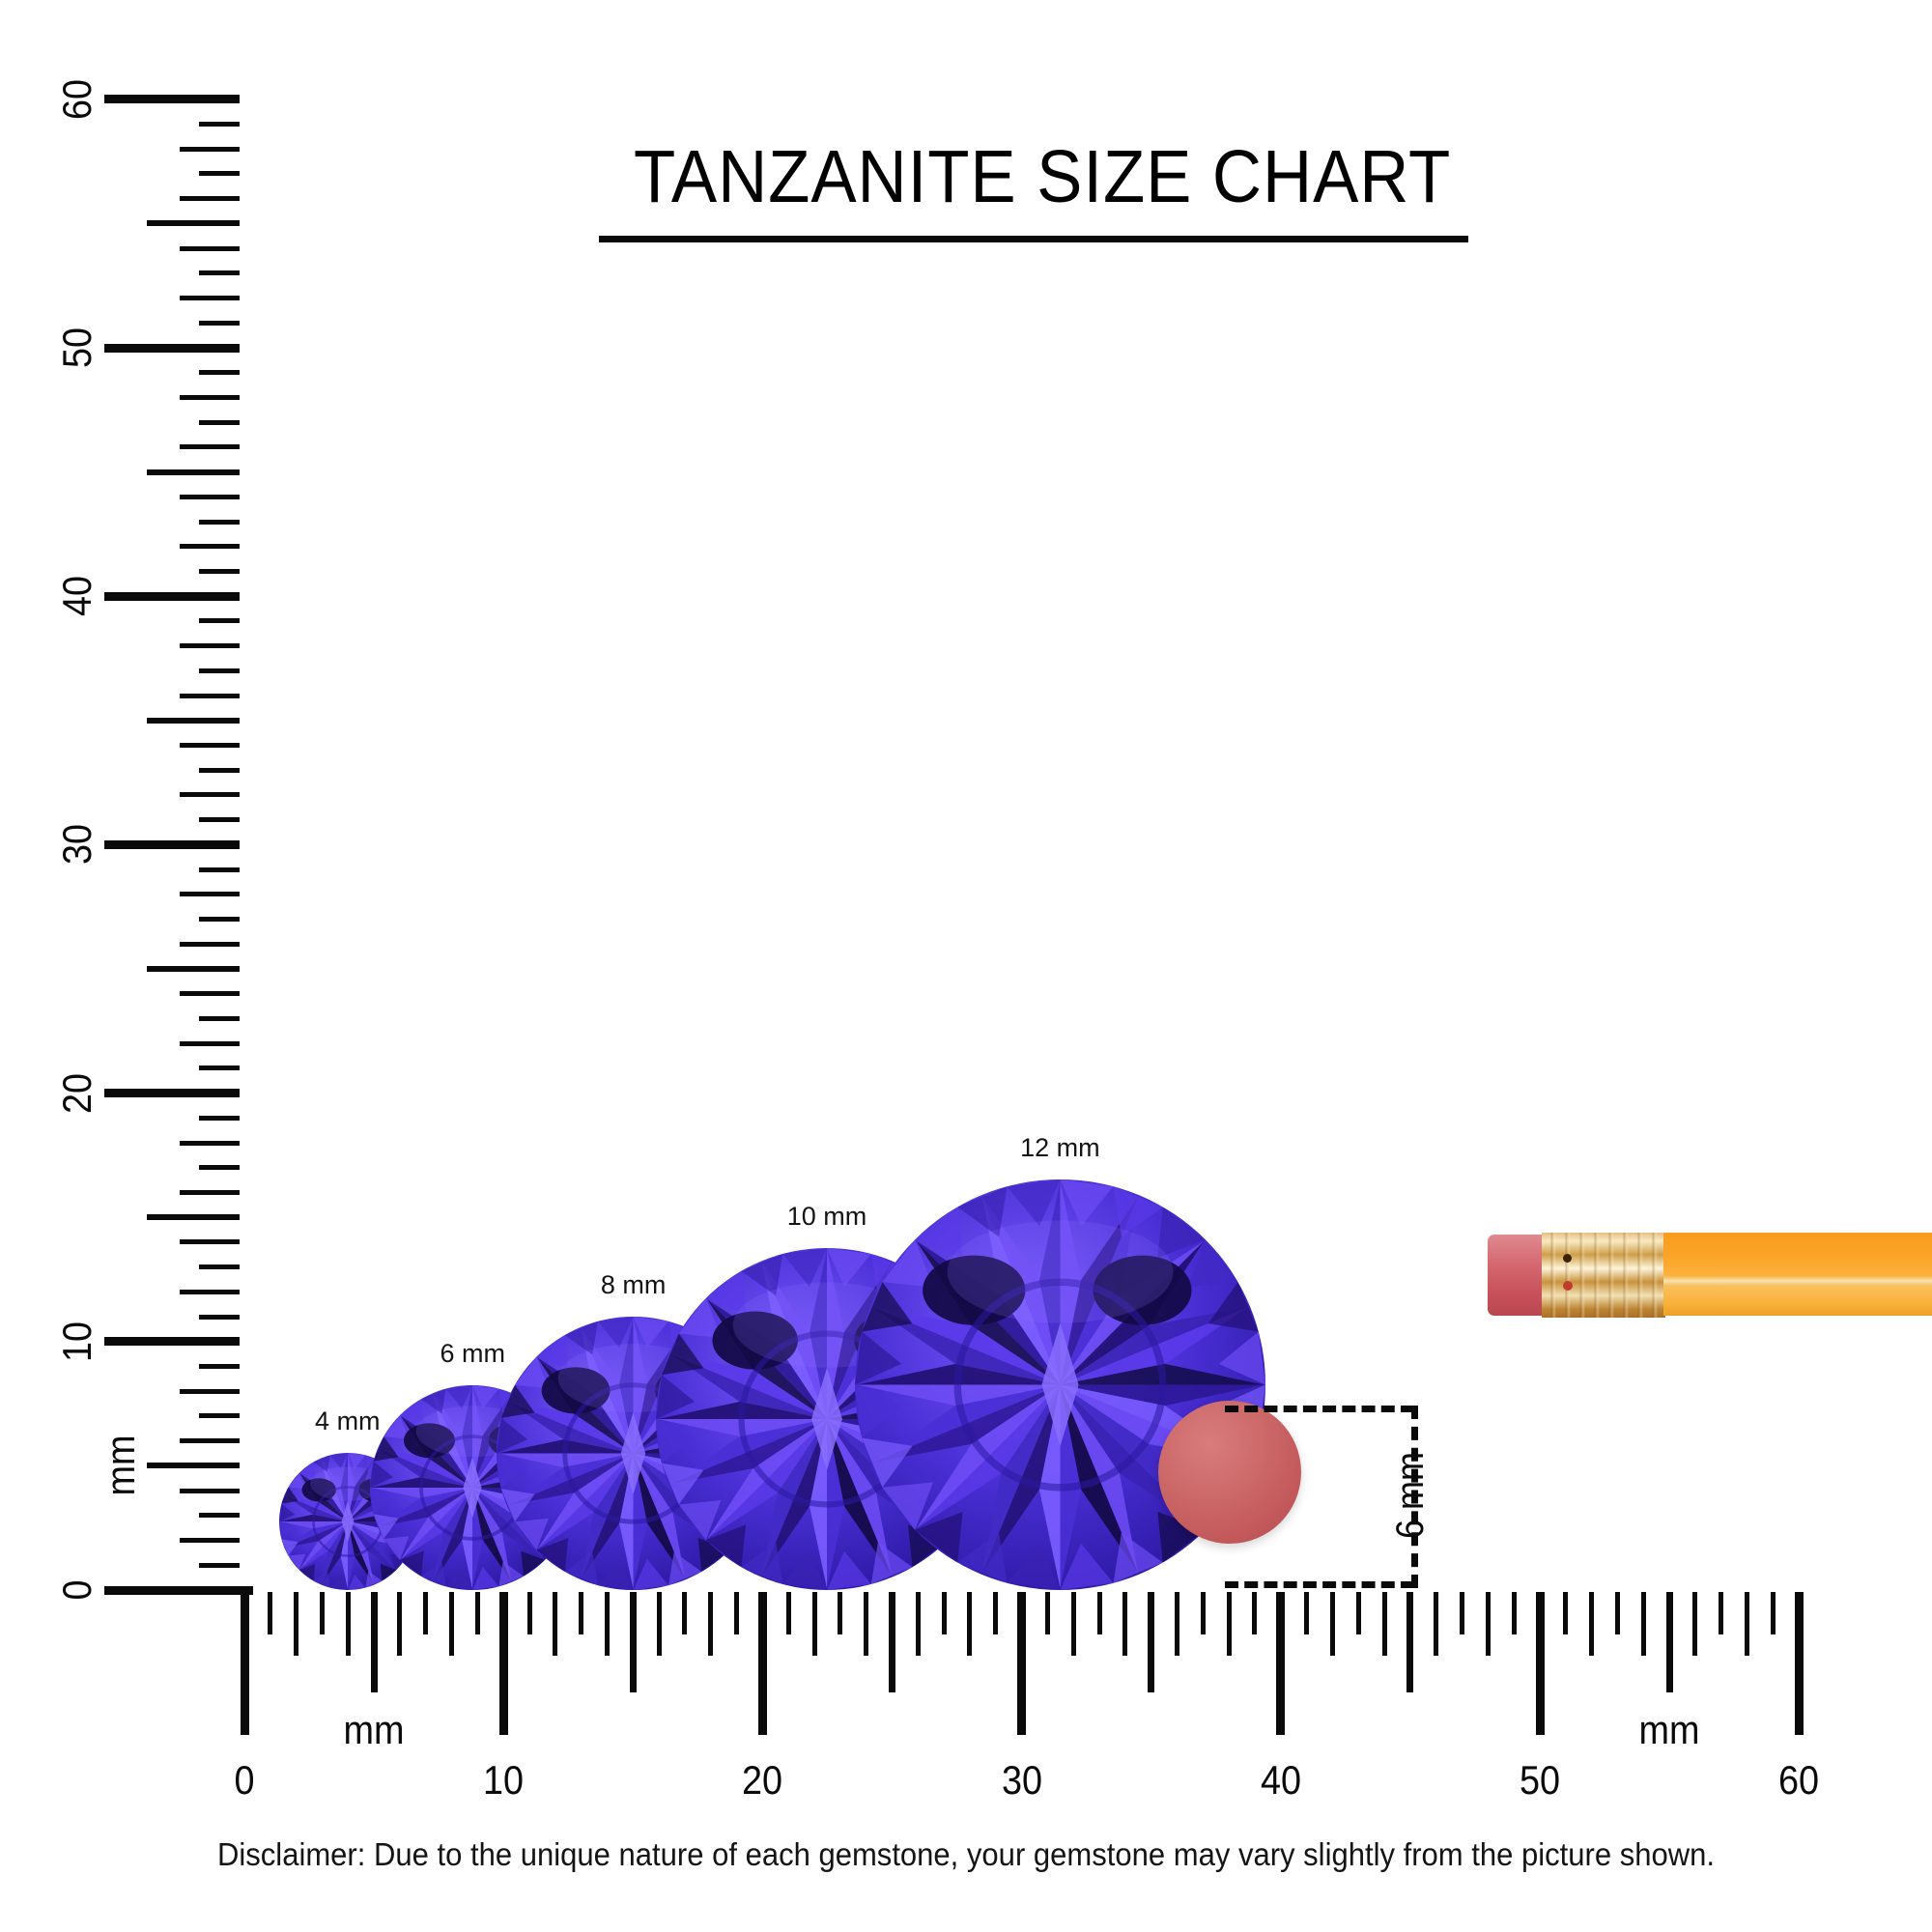 Image resolution: width=1932 pixels, height=1932 pixels. What do you see at coordinates (1060, 1147) in the screenshot?
I see `gemstone-size-label: 12 mm` at bounding box center [1060, 1147].